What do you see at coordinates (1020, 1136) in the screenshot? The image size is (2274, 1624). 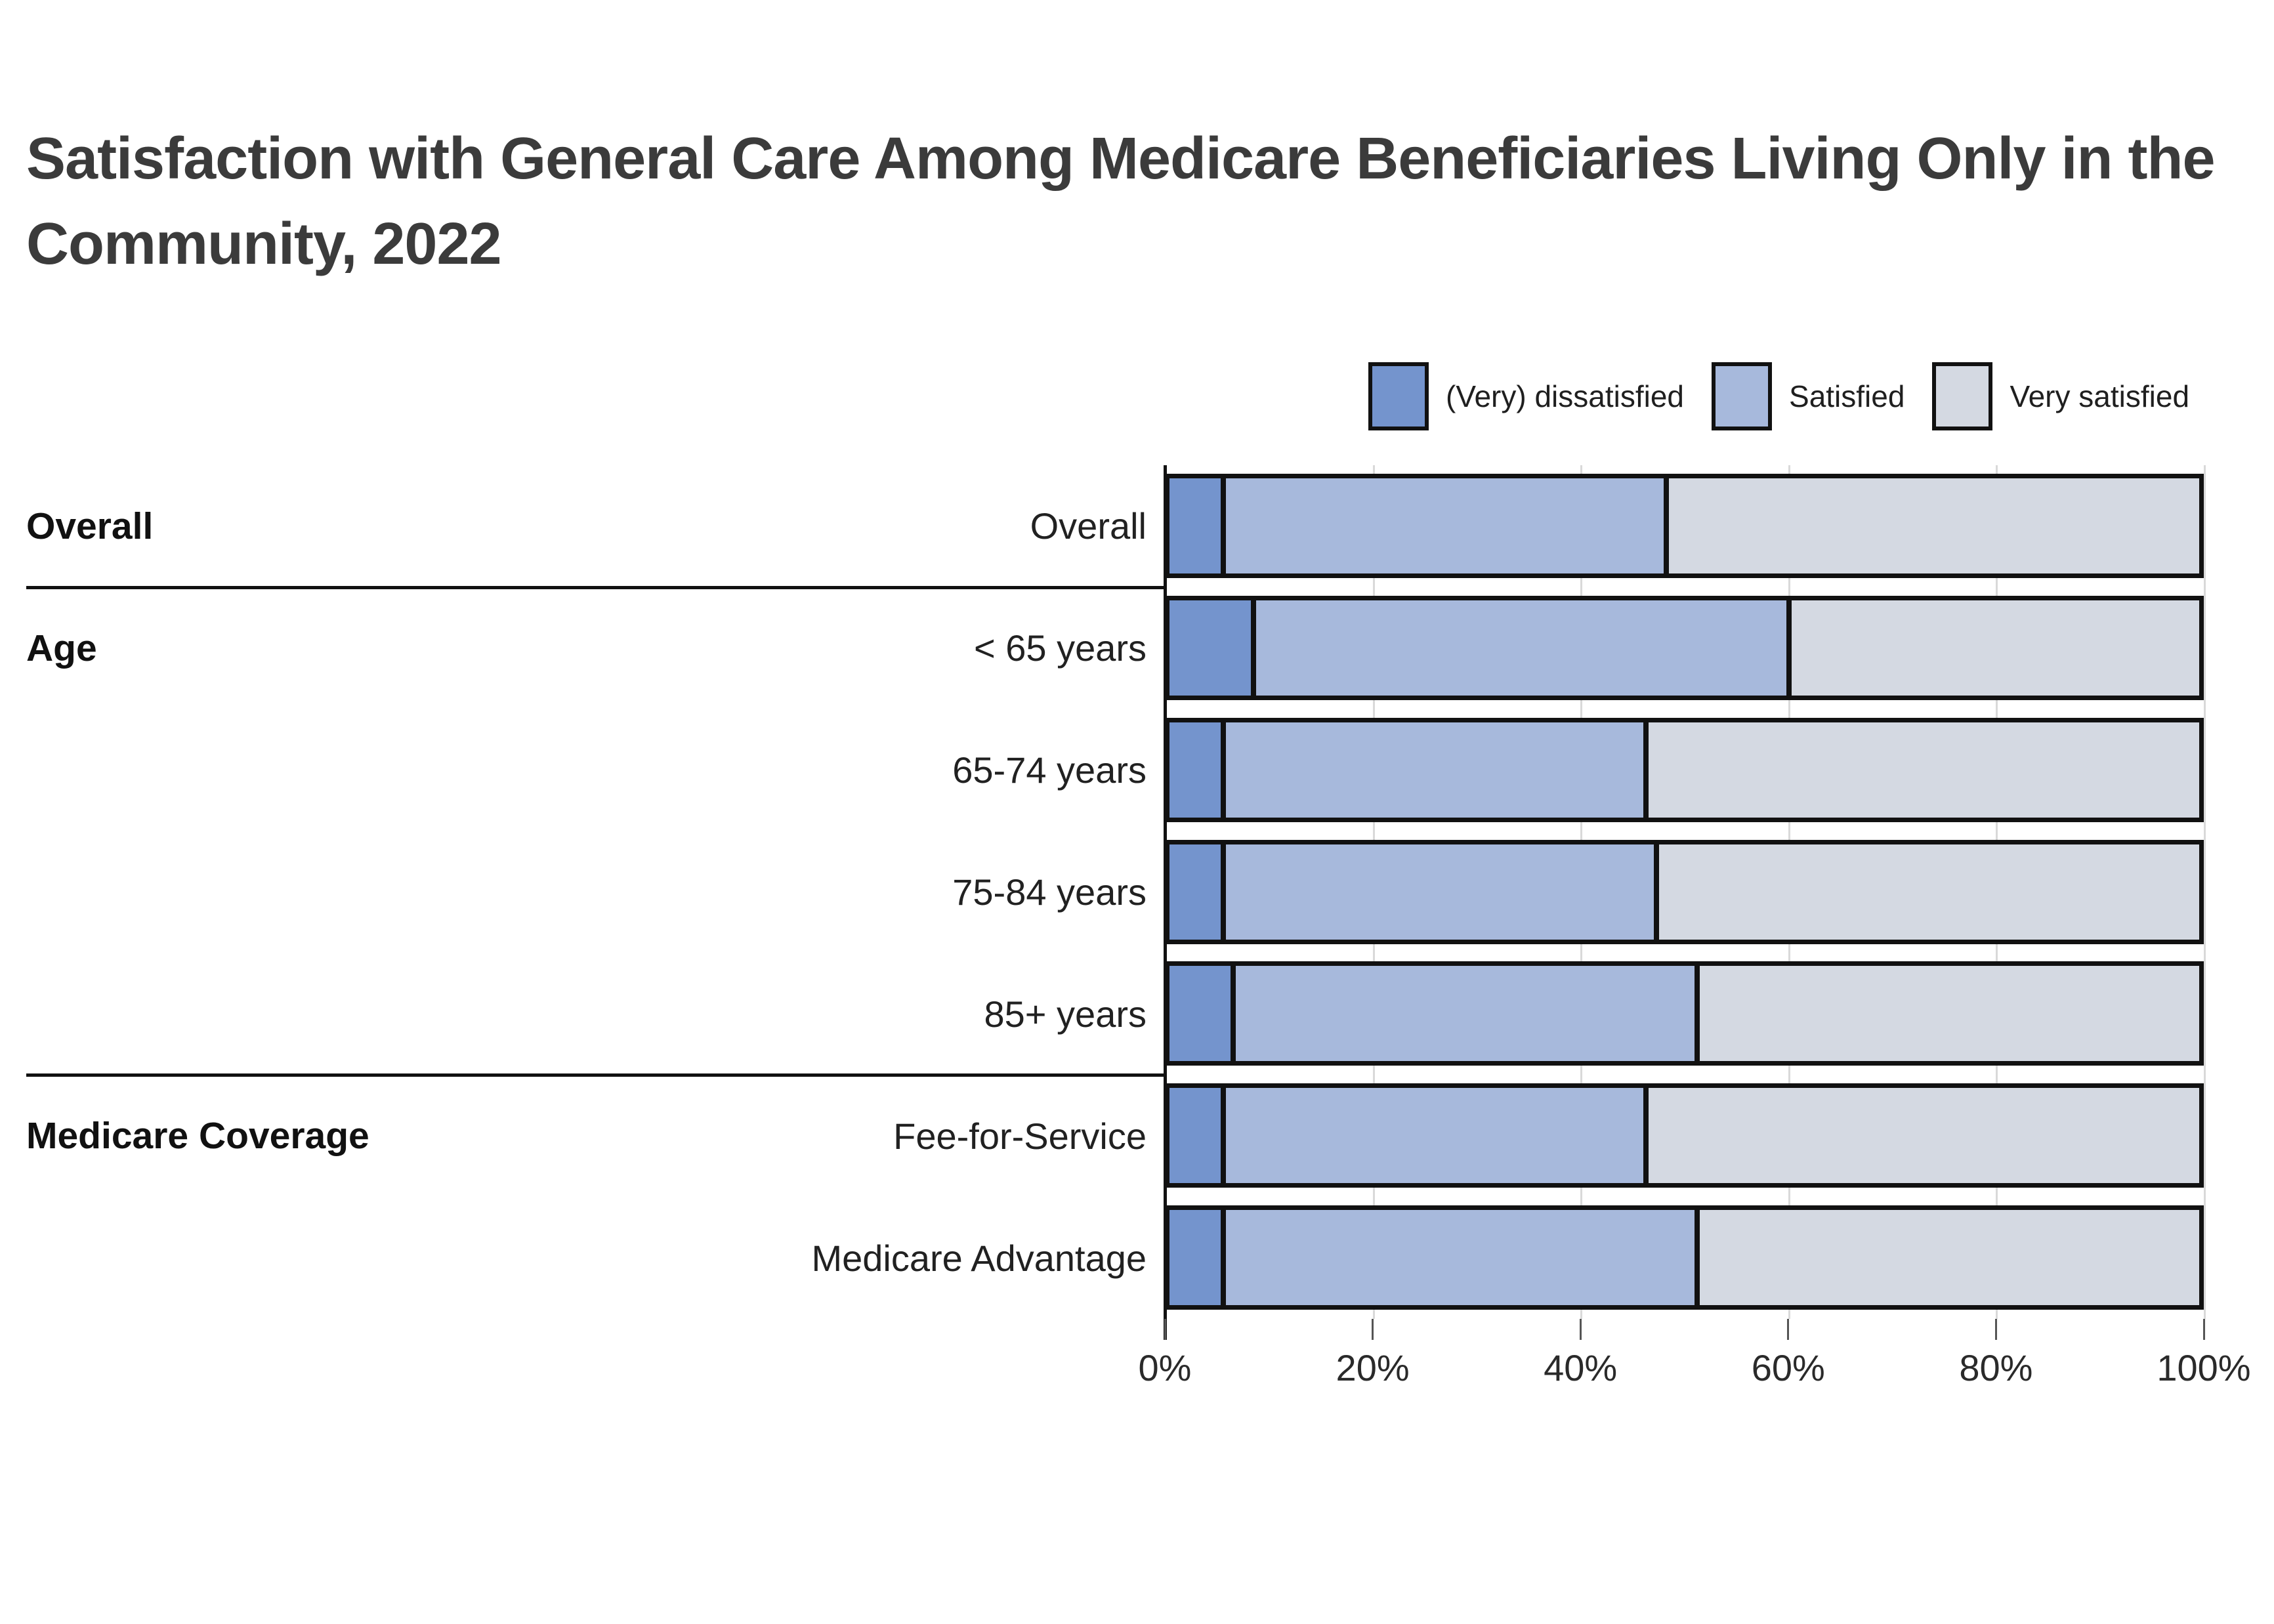 I see `row-label-fee-for-service: Fee-for-Service` at bounding box center [1020, 1136].